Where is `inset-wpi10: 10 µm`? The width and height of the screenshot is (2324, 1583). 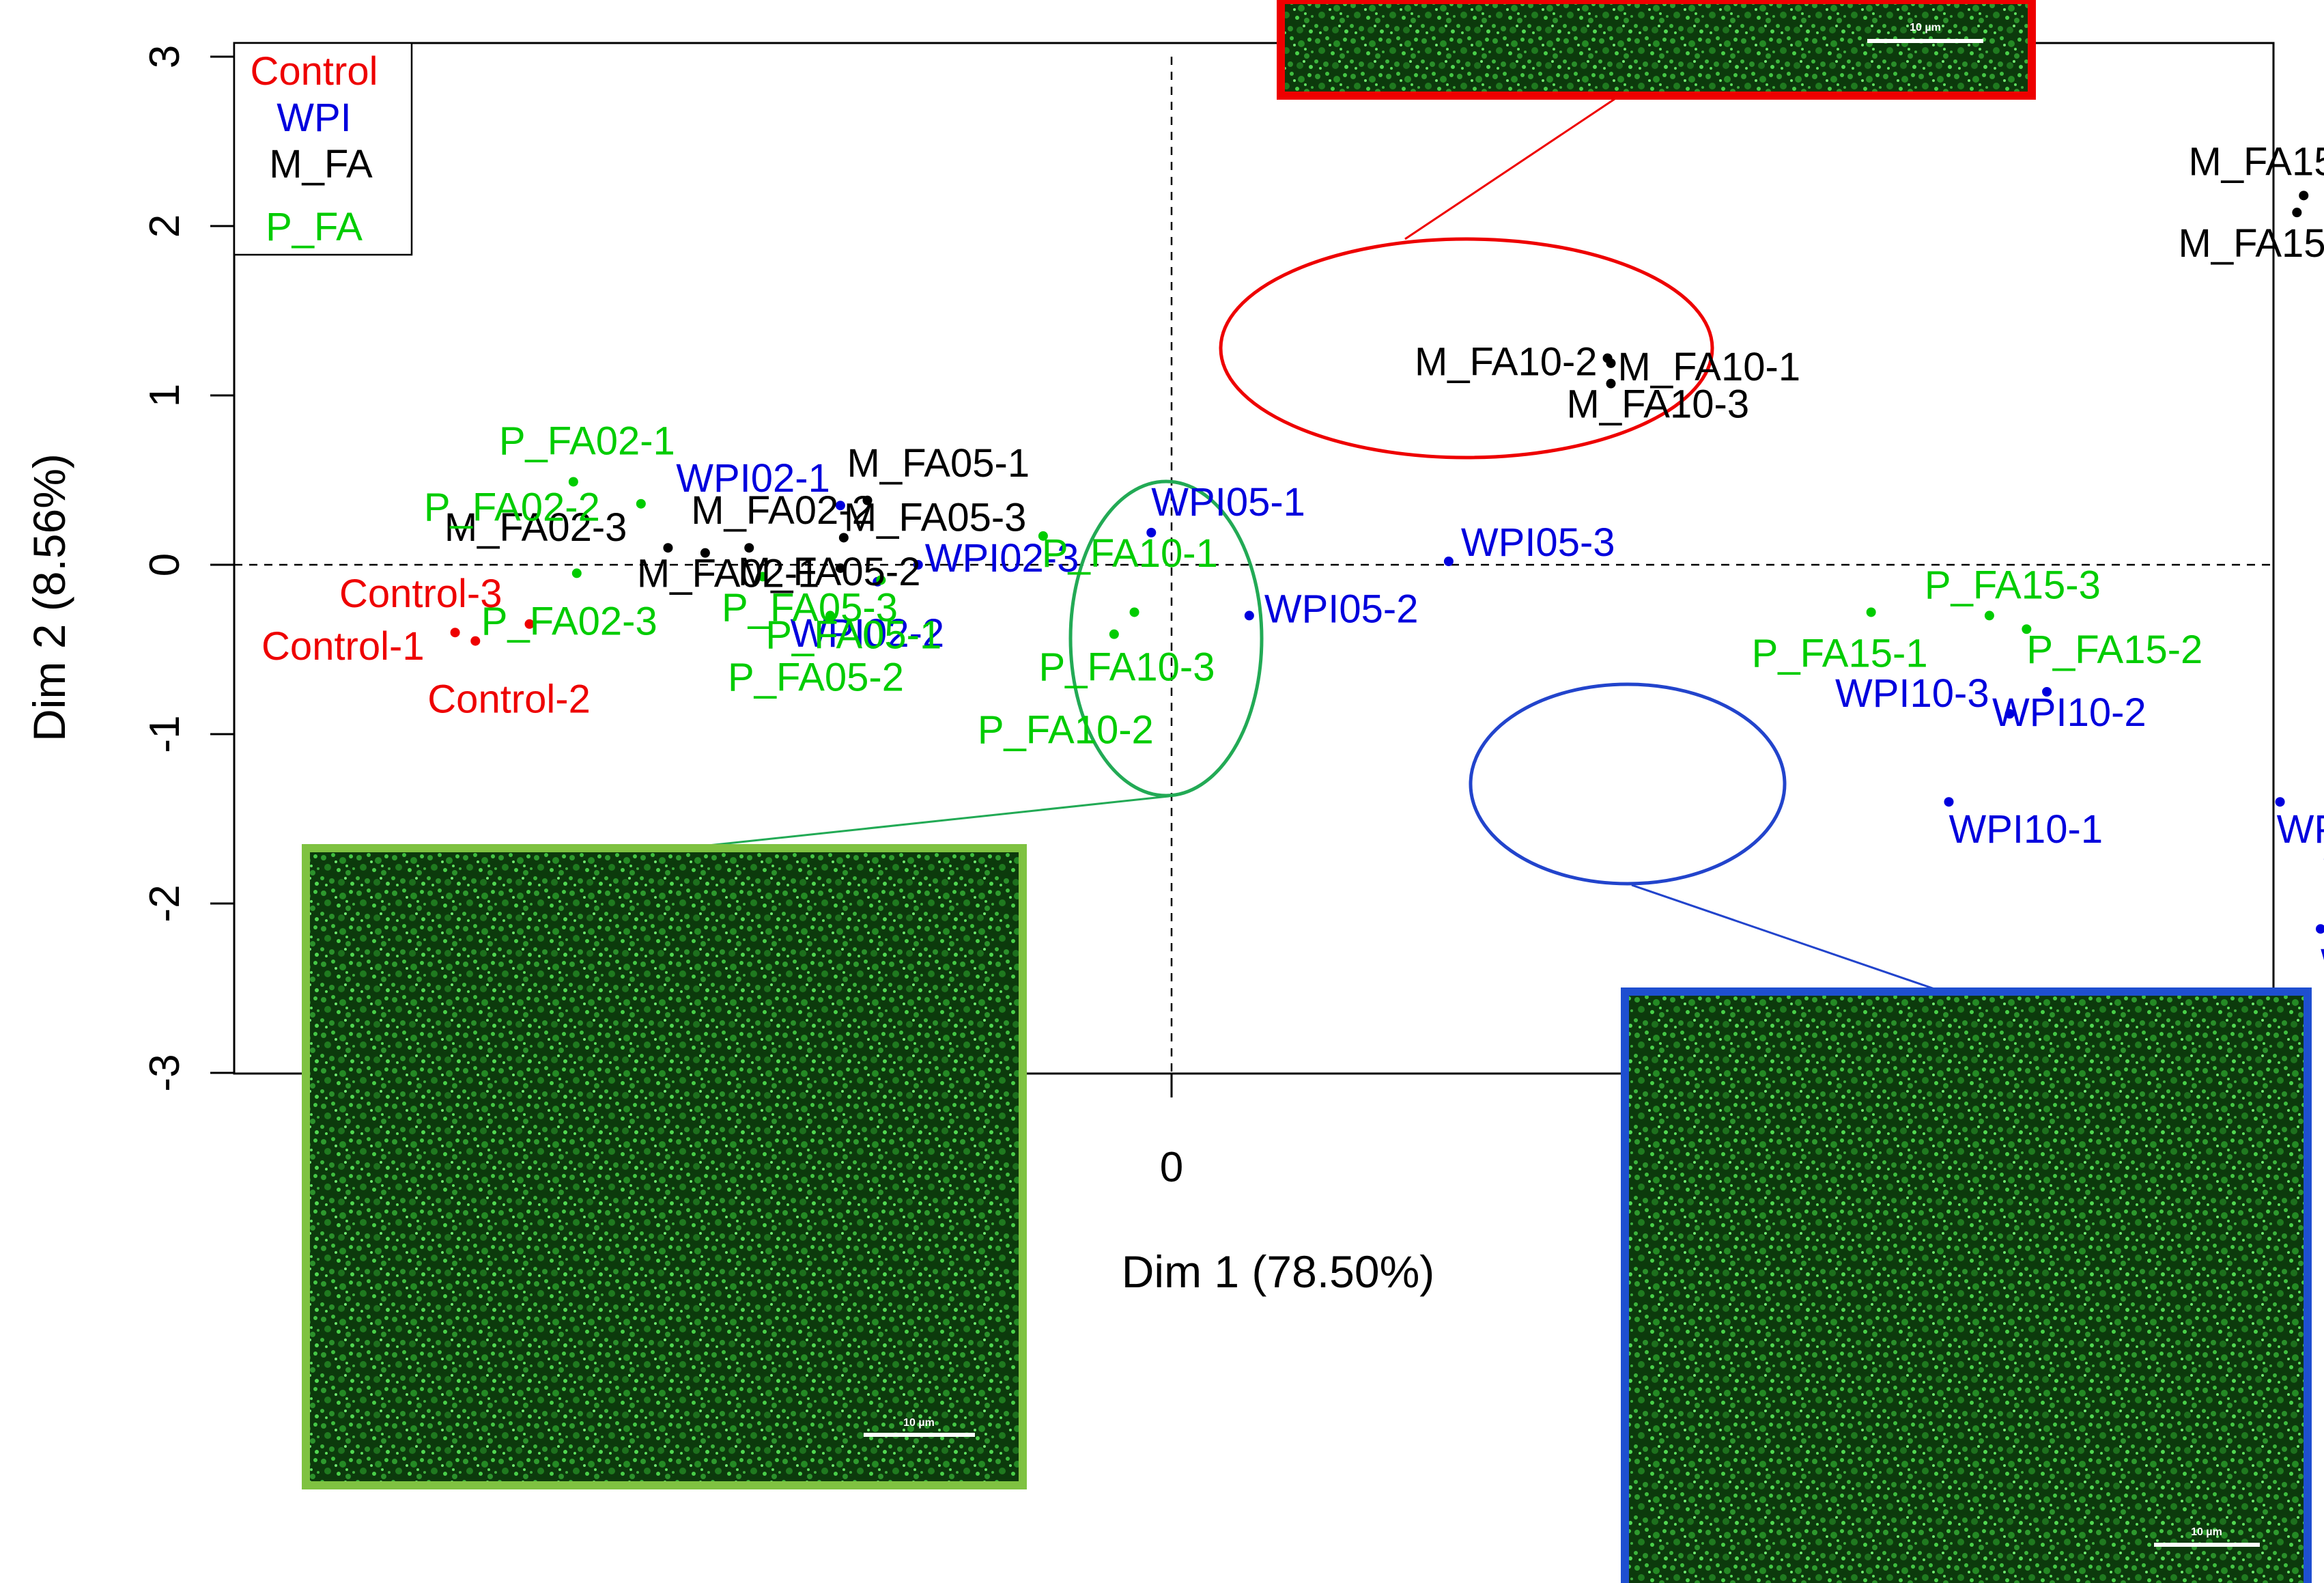 inset-wpi10: 10 µm is located at coordinates (1967, 1285).